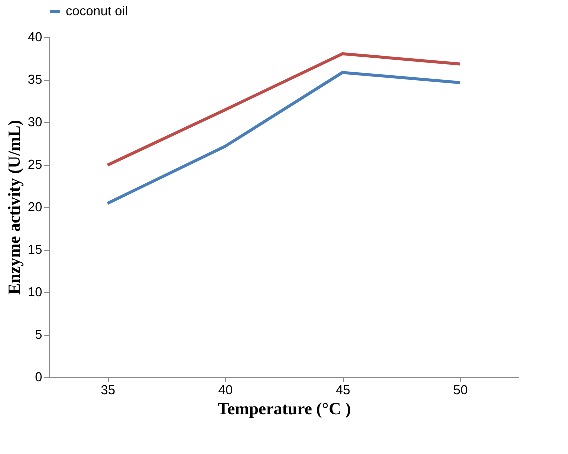  I want to click on y-tick-label: 35, so click(35, 79).